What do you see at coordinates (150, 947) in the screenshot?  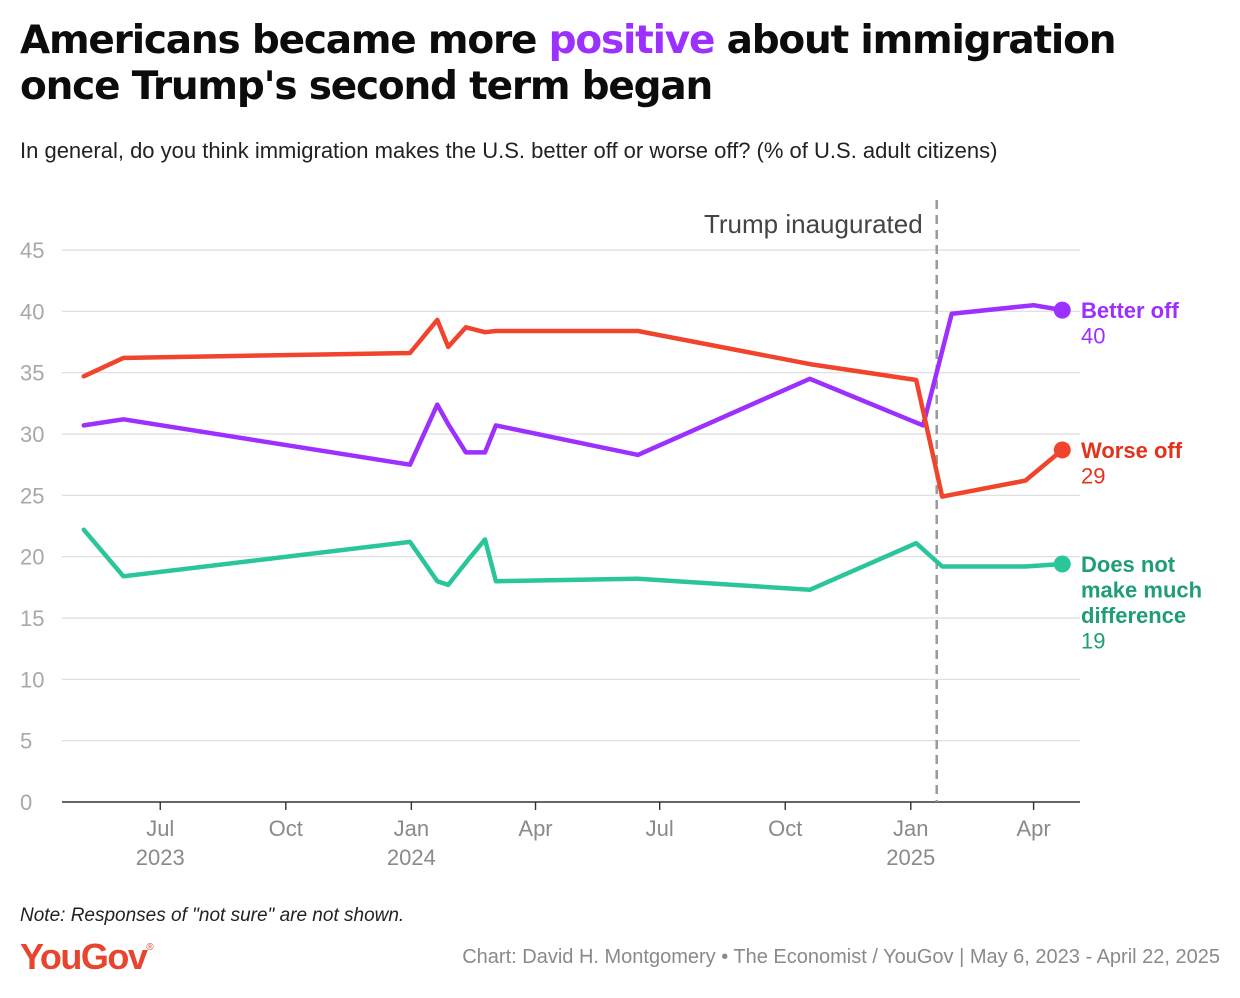 I see `logo-registered-mark: ®` at bounding box center [150, 947].